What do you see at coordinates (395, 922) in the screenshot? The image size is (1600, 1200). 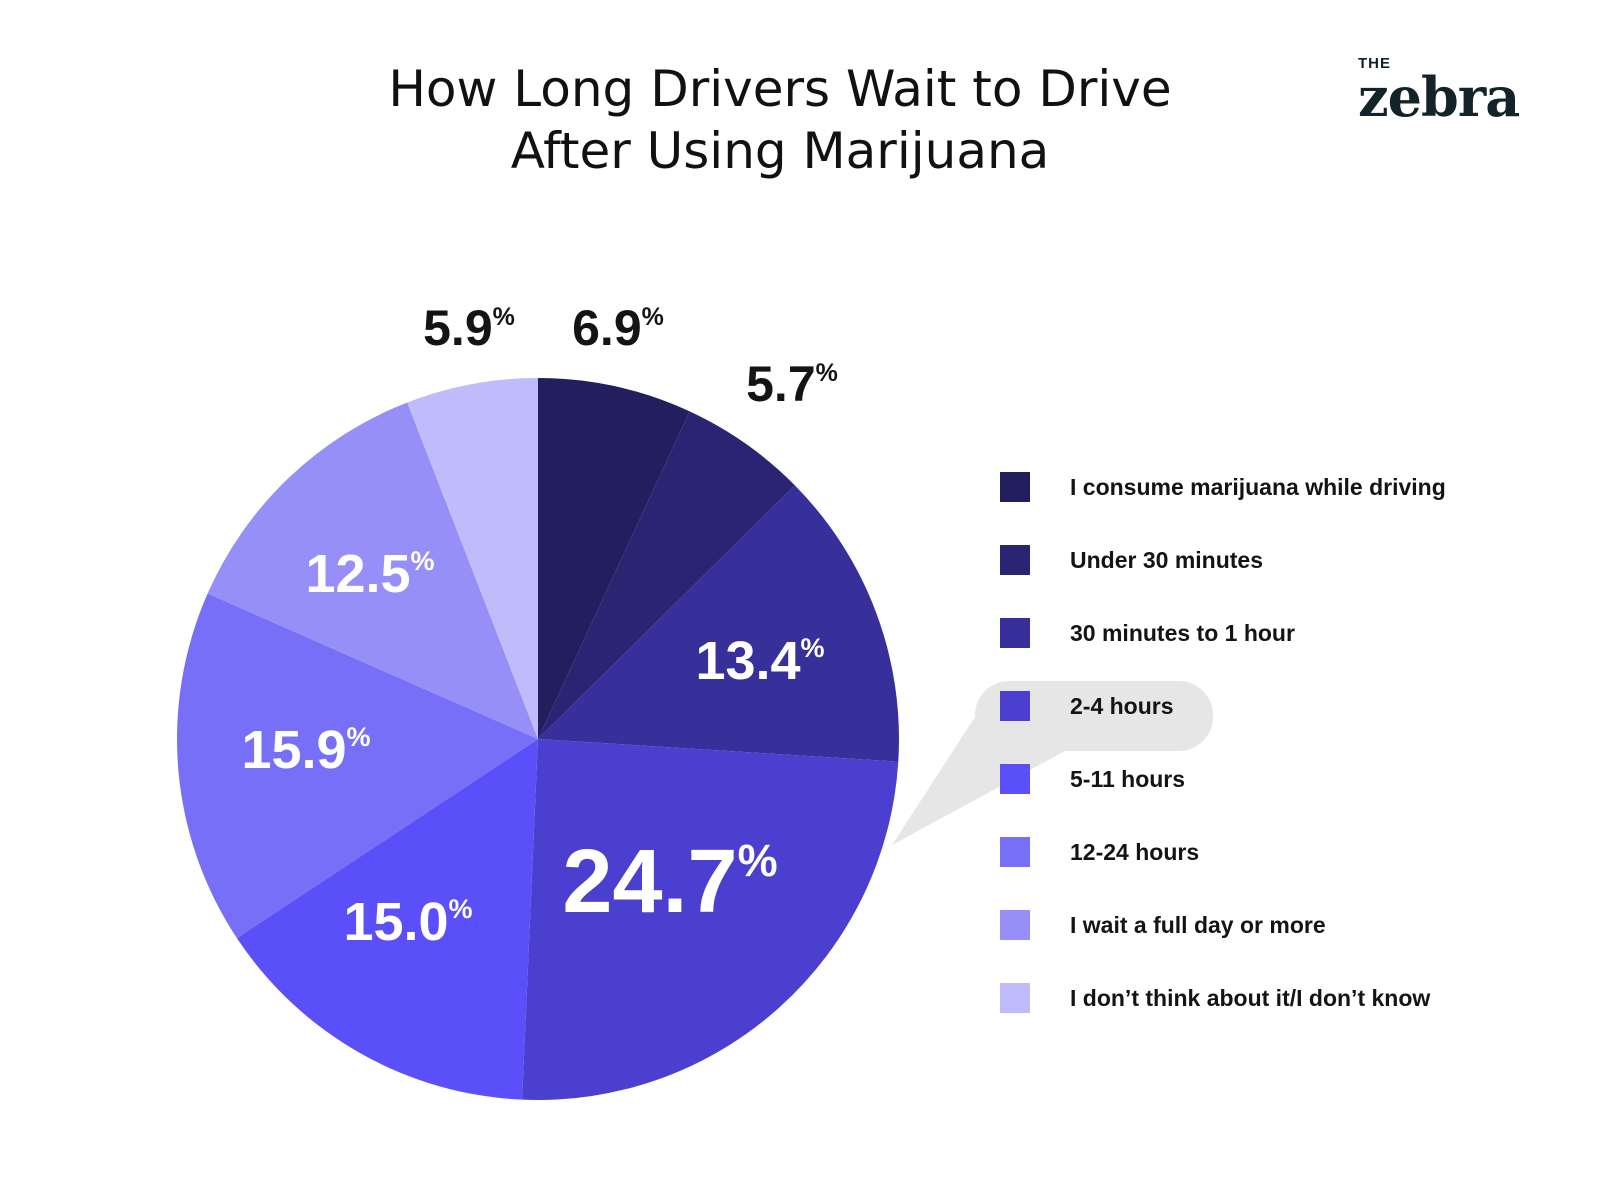 I see `slice-value-number: 15.0` at bounding box center [395, 922].